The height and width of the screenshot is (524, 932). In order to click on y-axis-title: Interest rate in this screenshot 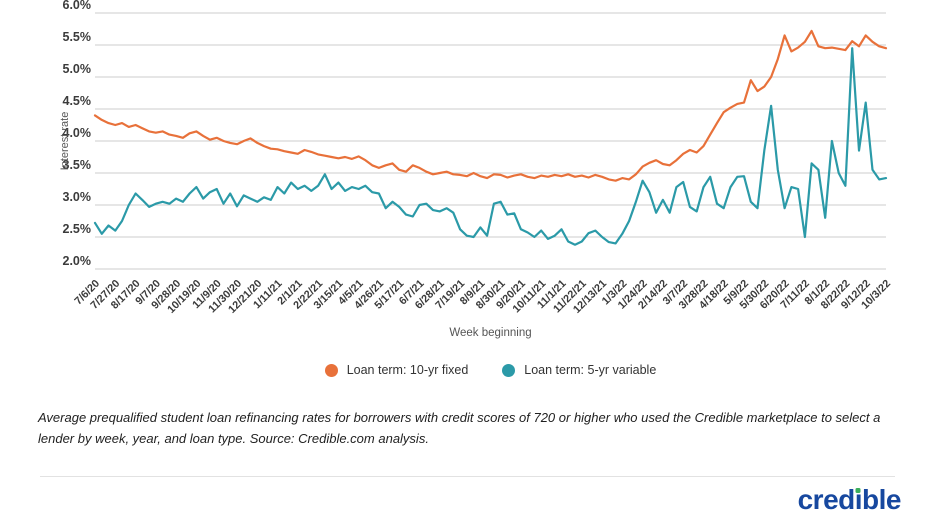, I will do `click(65, 141)`.